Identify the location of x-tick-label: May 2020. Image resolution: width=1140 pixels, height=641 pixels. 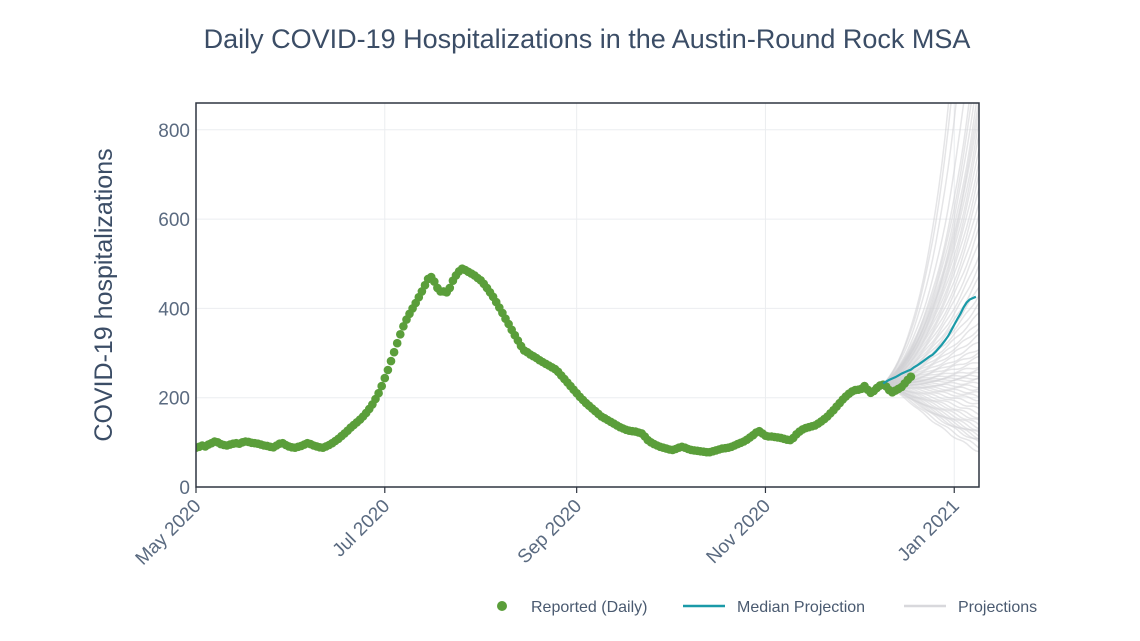
(169, 533).